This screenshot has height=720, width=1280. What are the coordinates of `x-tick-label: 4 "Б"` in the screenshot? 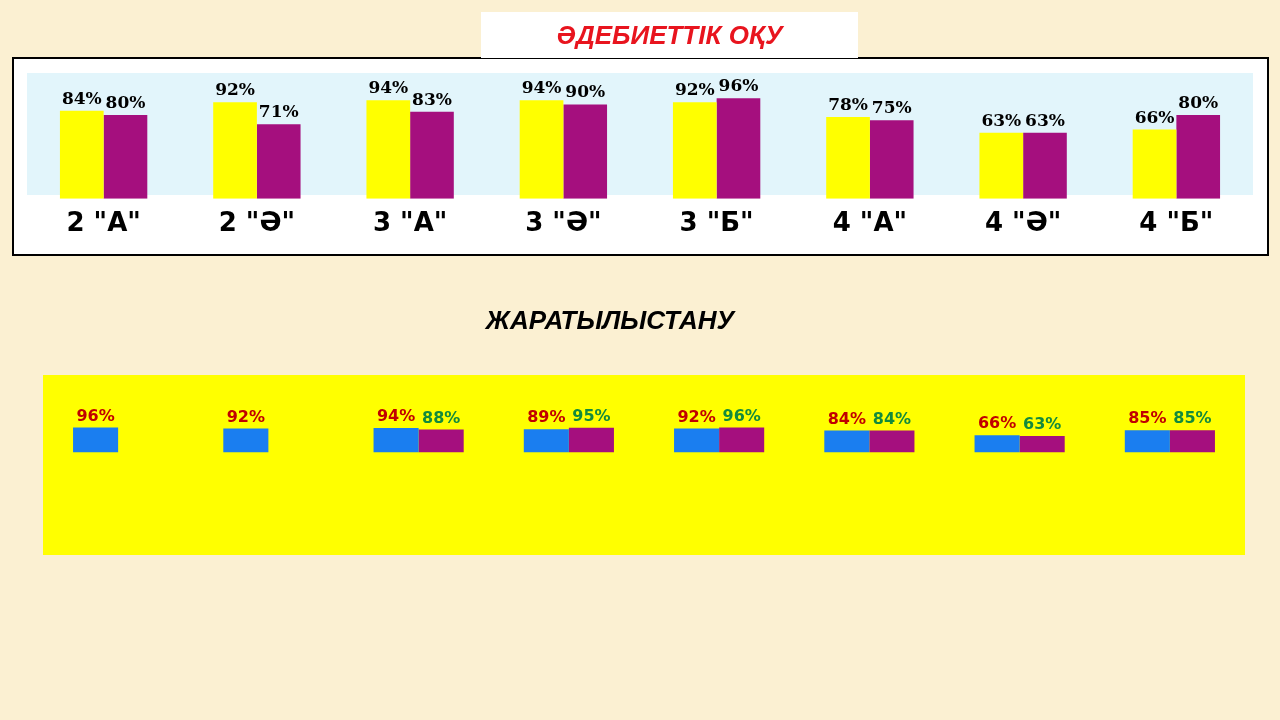 It's located at (1176, 222).